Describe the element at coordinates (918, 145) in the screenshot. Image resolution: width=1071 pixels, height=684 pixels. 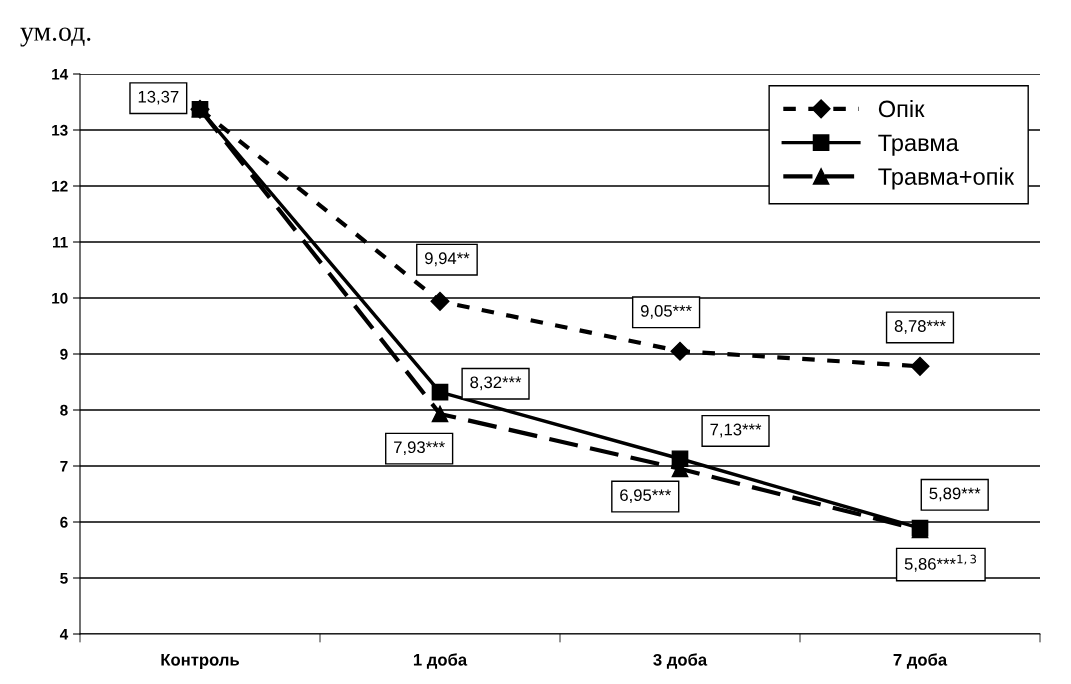
I see `legend-label: Травма` at that location.